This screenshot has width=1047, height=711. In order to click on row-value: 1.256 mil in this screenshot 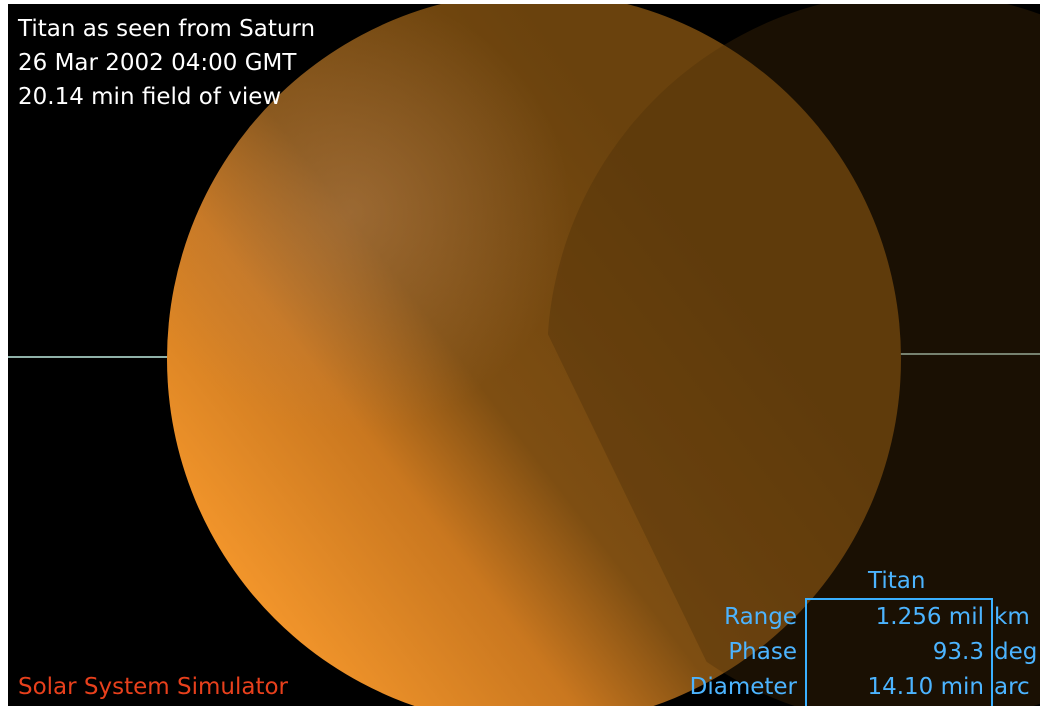, I will do `click(929, 617)`.